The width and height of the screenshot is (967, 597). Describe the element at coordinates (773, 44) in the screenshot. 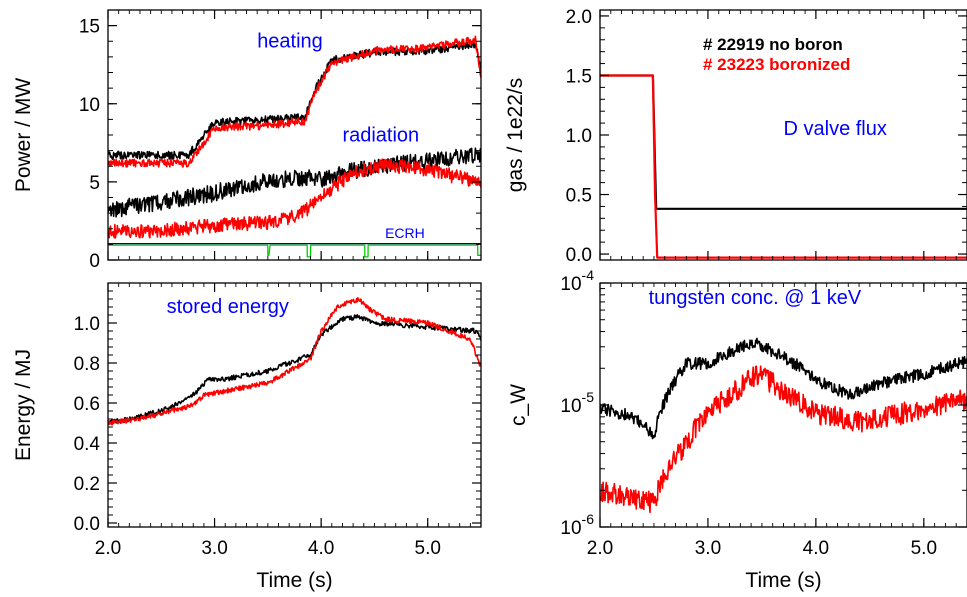

I see `legend-entry: # 22919 no boron` at that location.